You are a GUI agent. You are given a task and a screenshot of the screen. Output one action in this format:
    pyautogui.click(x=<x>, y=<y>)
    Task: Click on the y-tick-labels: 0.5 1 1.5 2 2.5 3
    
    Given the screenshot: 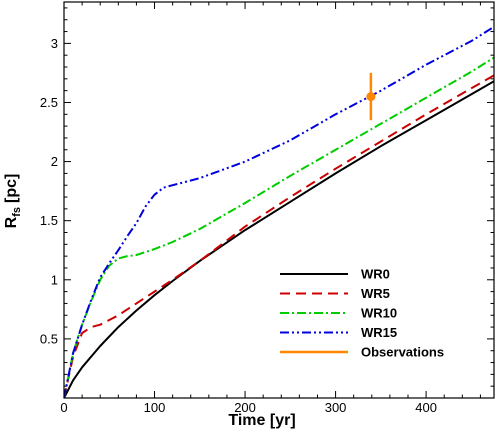 What is the action you would take?
    pyautogui.click(x=49, y=191)
    